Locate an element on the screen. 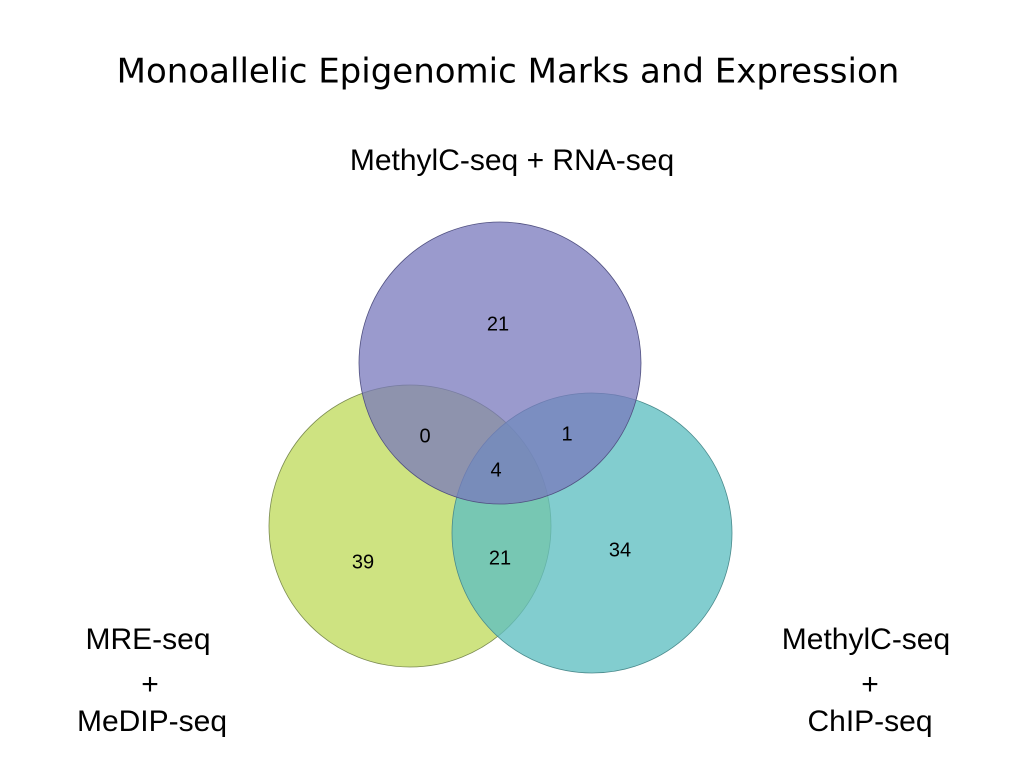  region-count: 1 is located at coordinates (566, 434).